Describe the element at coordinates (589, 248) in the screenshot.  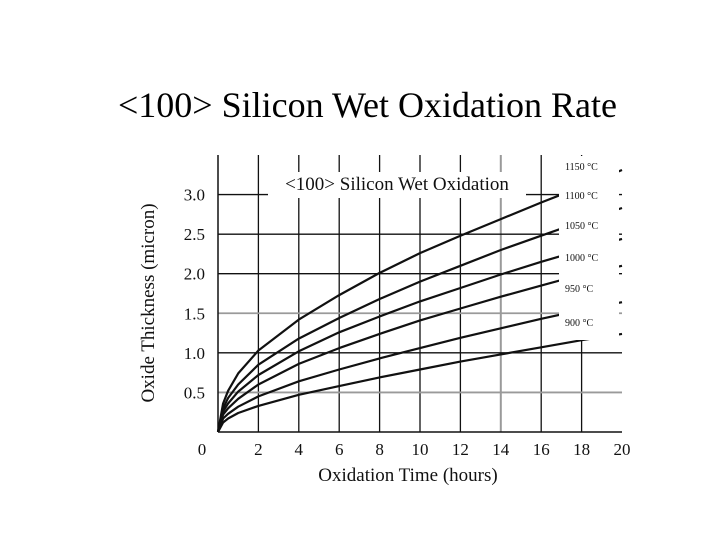
I see `curve-label-backing` at that location.